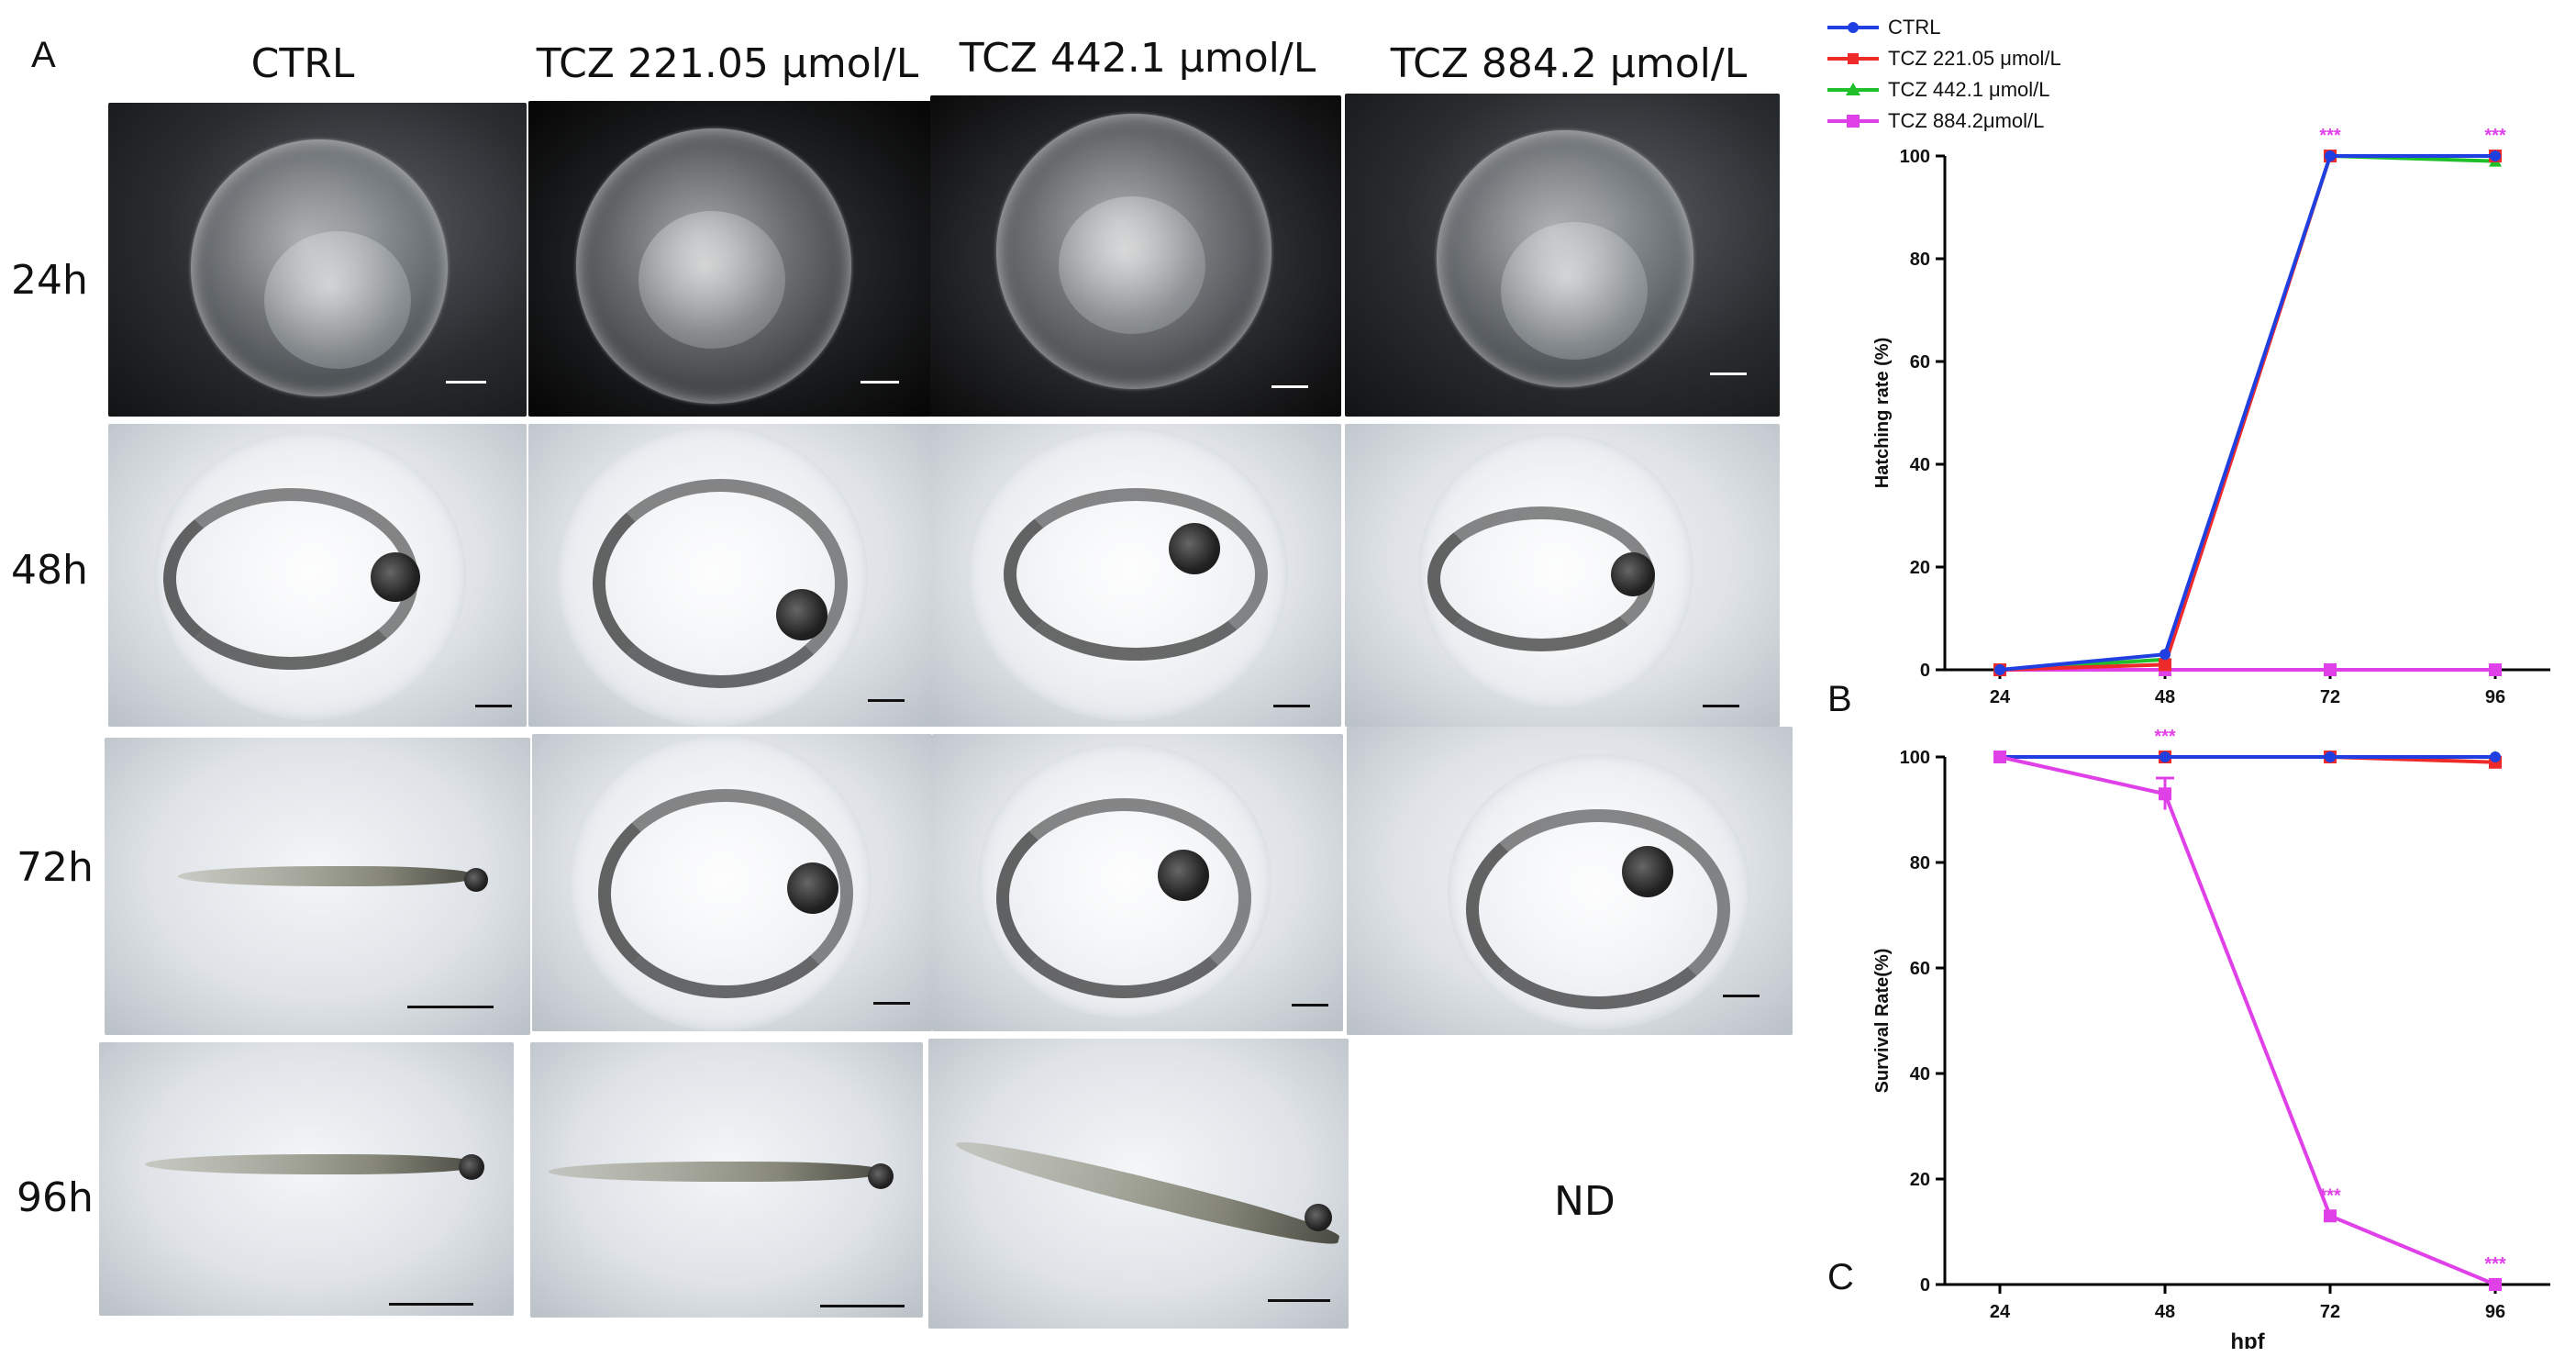  Describe the element at coordinates (730, 259) in the screenshot. I see `micrograph-tcz-221-24h` at that location.